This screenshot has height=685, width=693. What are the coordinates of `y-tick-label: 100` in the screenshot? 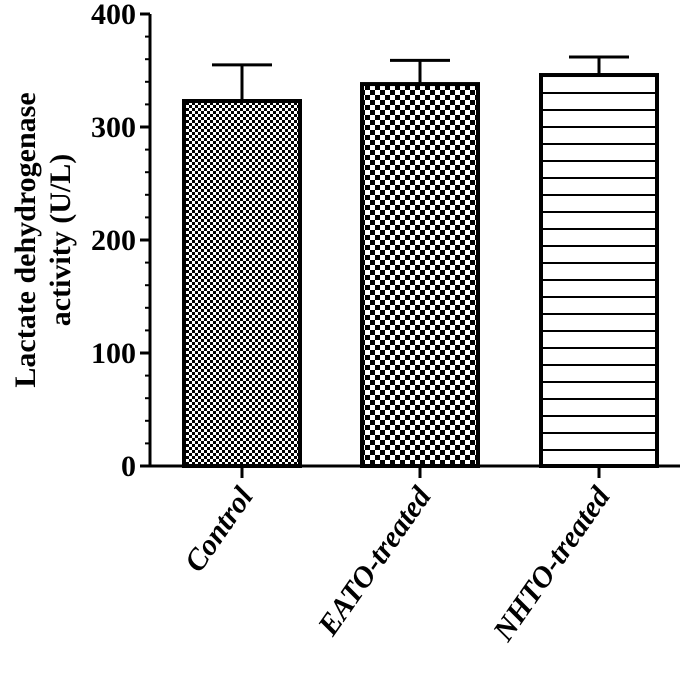 It's located at (113, 353).